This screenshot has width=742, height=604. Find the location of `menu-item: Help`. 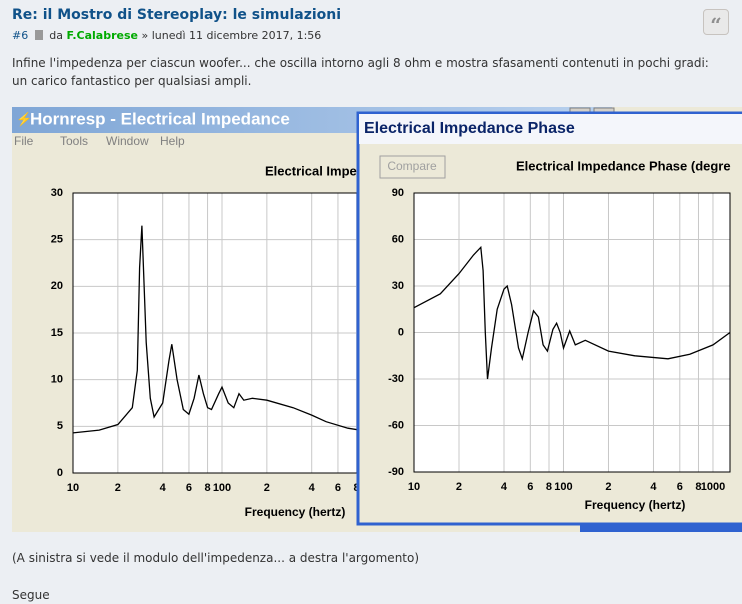

menu-item: Help is located at coordinates (172, 141).